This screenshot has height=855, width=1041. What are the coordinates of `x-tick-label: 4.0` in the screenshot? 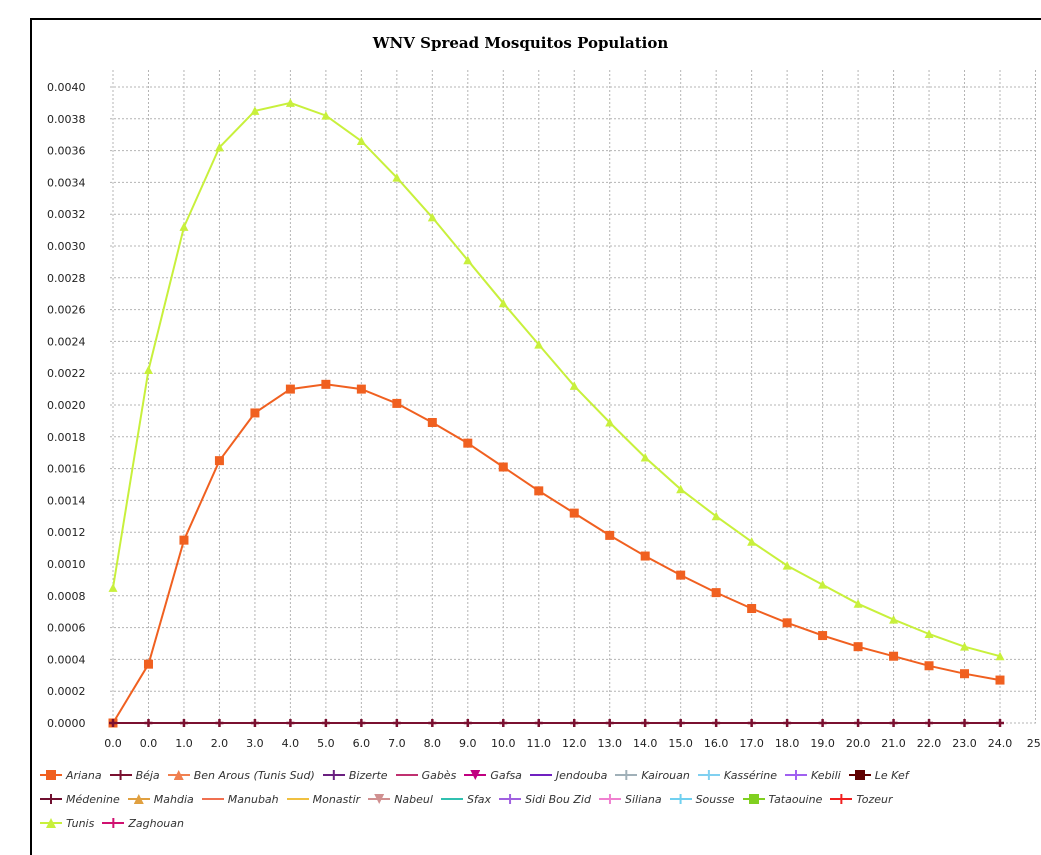 It's located at (291, 743).